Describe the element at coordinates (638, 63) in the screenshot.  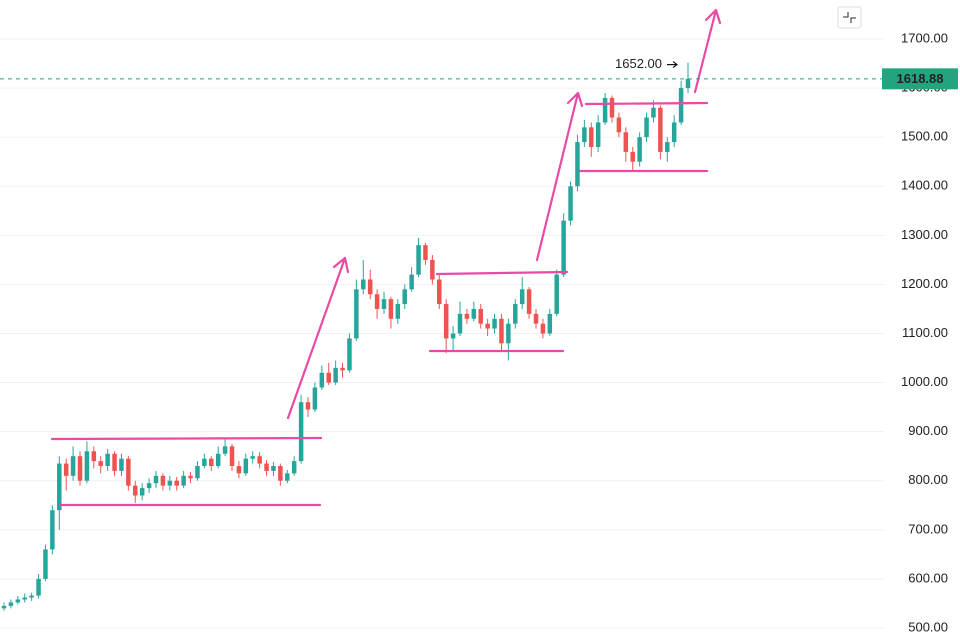
I see `high-marker-label: 1652.00` at that location.